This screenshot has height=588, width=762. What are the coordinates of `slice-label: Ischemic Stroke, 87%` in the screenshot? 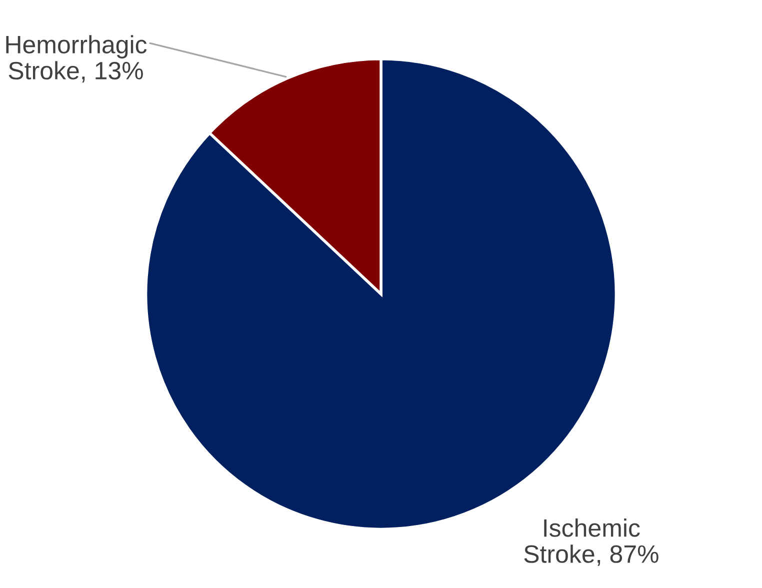 It's located at (591, 542).